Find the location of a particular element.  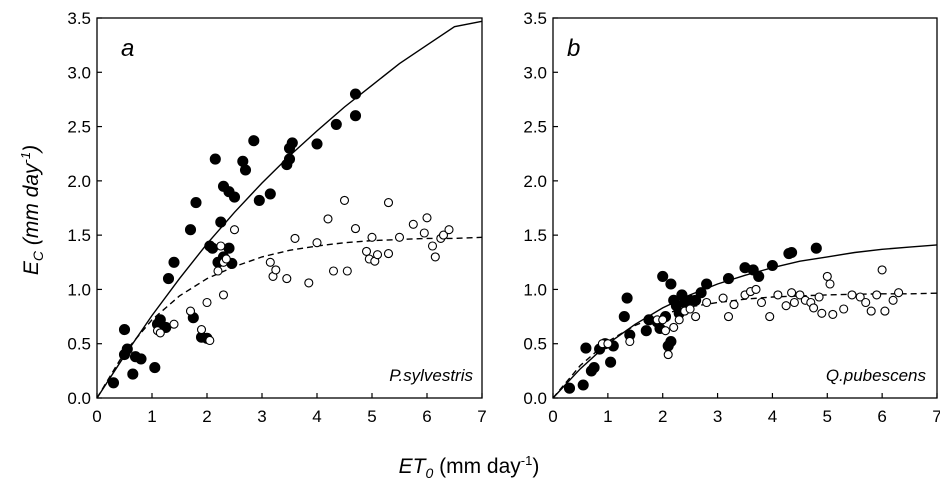

panel-letter-b: b is located at coordinates (573, 48).